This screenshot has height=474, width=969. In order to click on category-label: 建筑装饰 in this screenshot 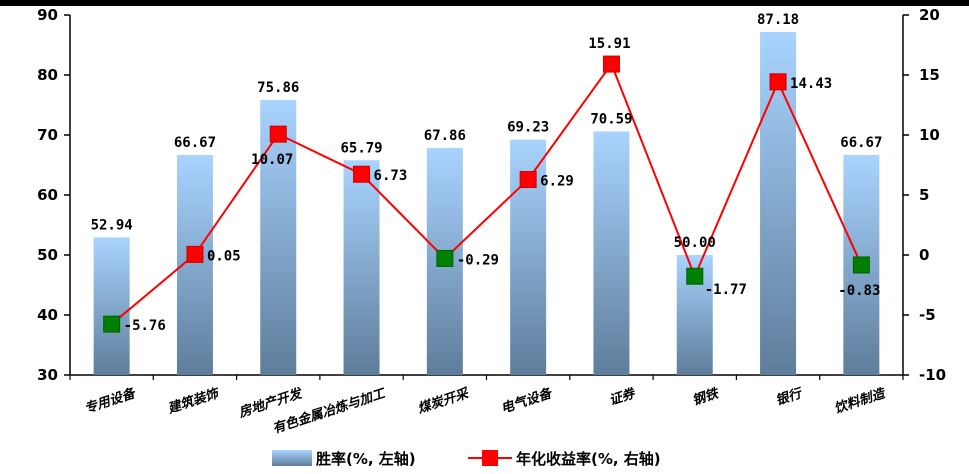, I will do `click(193, 401)`.